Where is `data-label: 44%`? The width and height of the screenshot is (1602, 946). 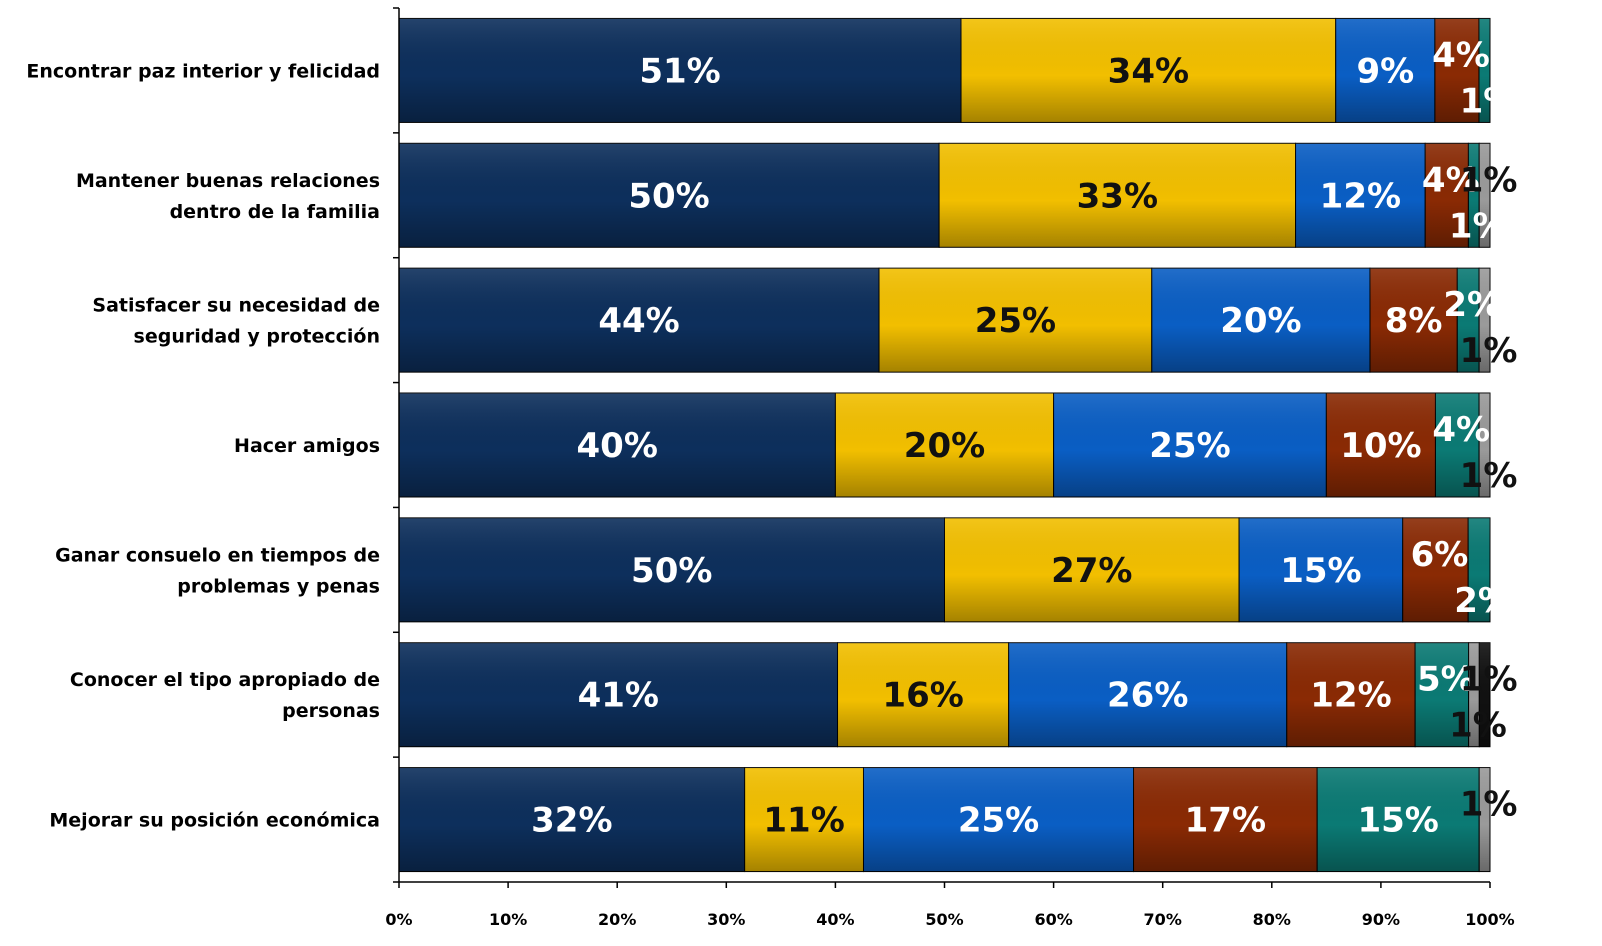 data-label: 44% is located at coordinates (638, 321).